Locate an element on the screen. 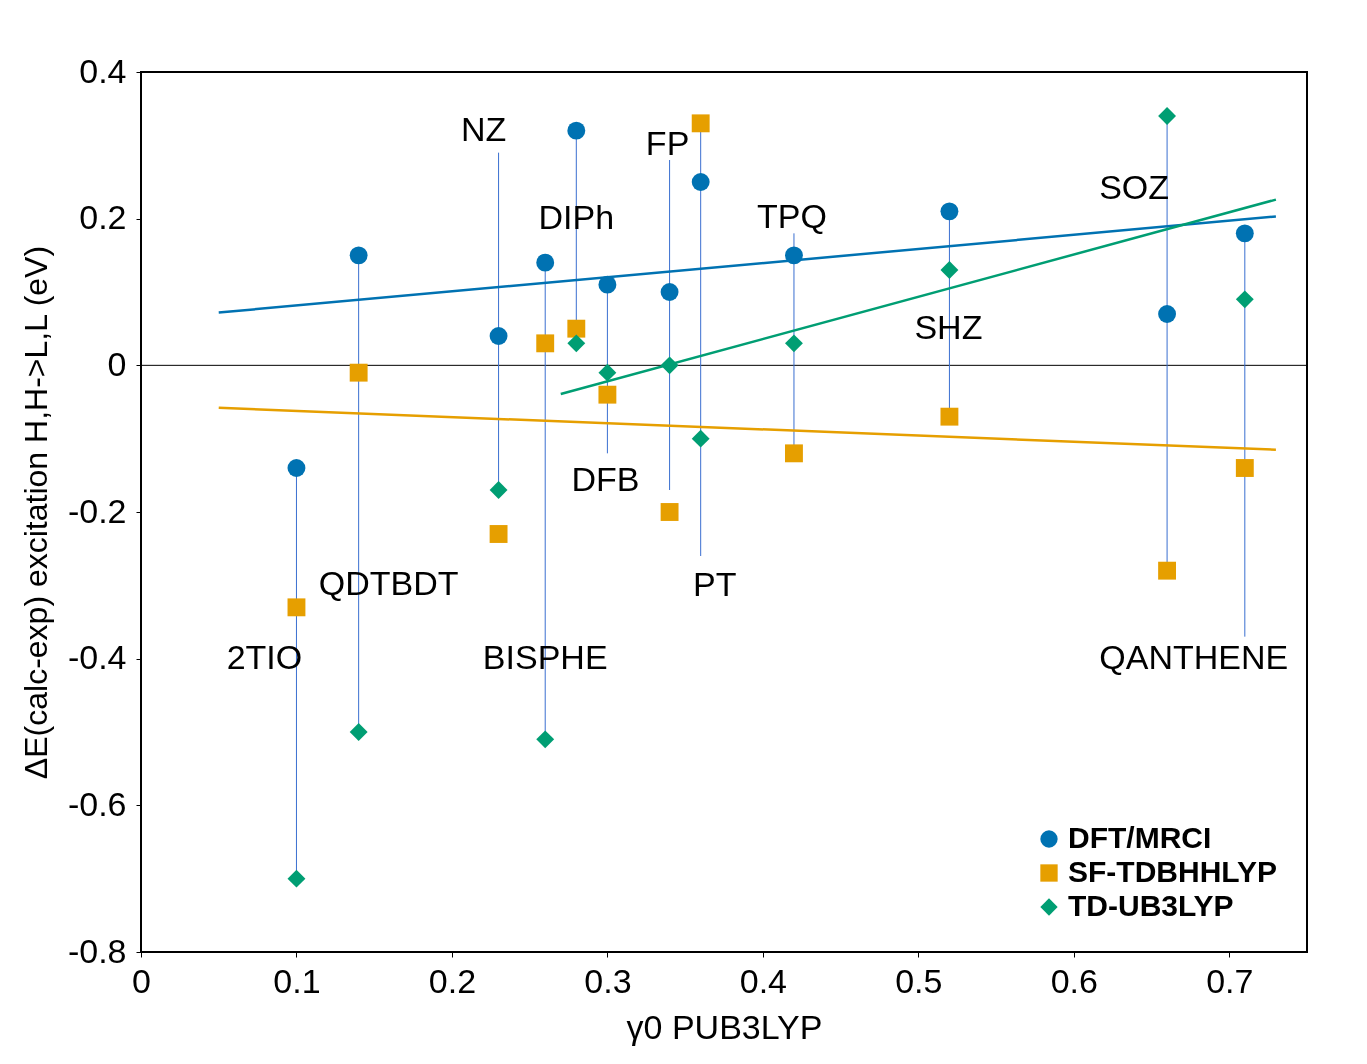 This screenshot has width=1367, height=1064. x-tick-label: 0.3 is located at coordinates (608, 980).